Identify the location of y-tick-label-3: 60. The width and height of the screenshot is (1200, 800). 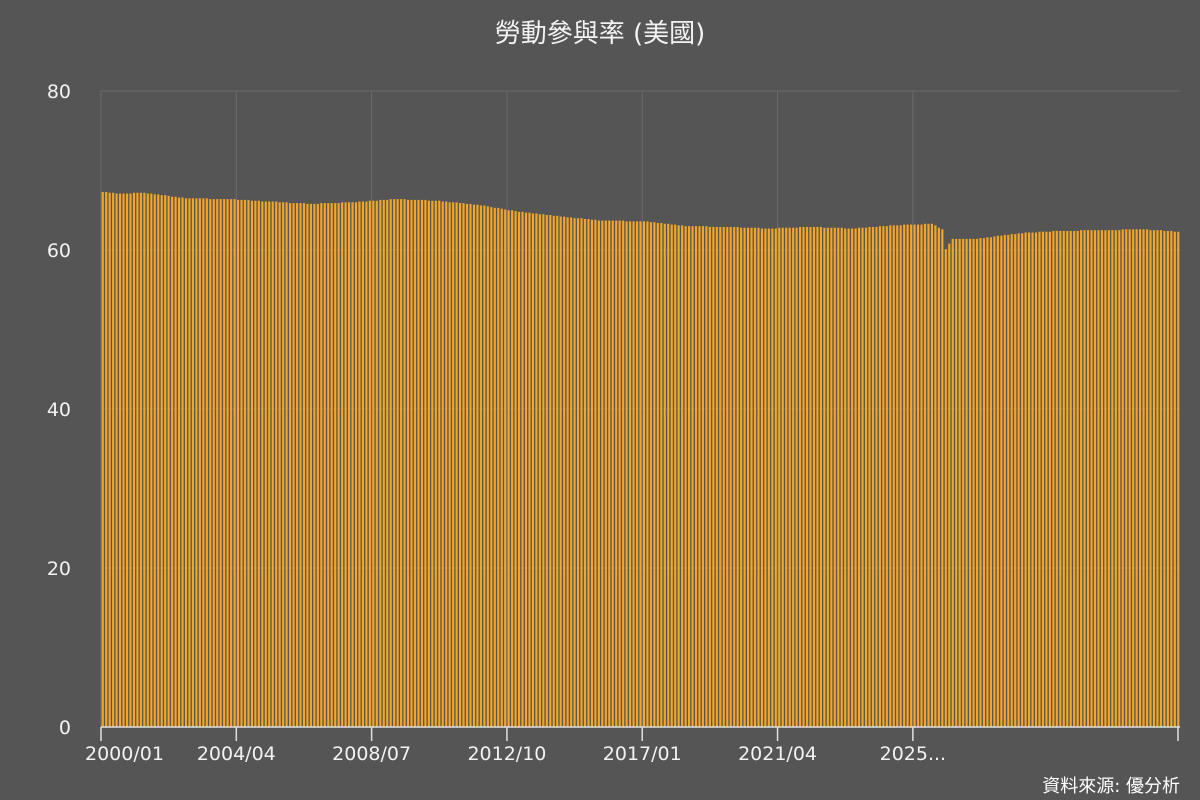
(59, 251).